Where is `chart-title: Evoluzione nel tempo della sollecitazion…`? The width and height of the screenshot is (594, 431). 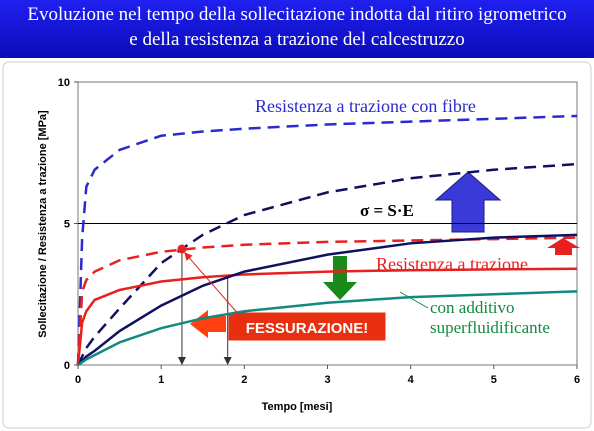 chart-title: Evoluzione nel tempo della sollecitazion… is located at coordinates (296, 14).